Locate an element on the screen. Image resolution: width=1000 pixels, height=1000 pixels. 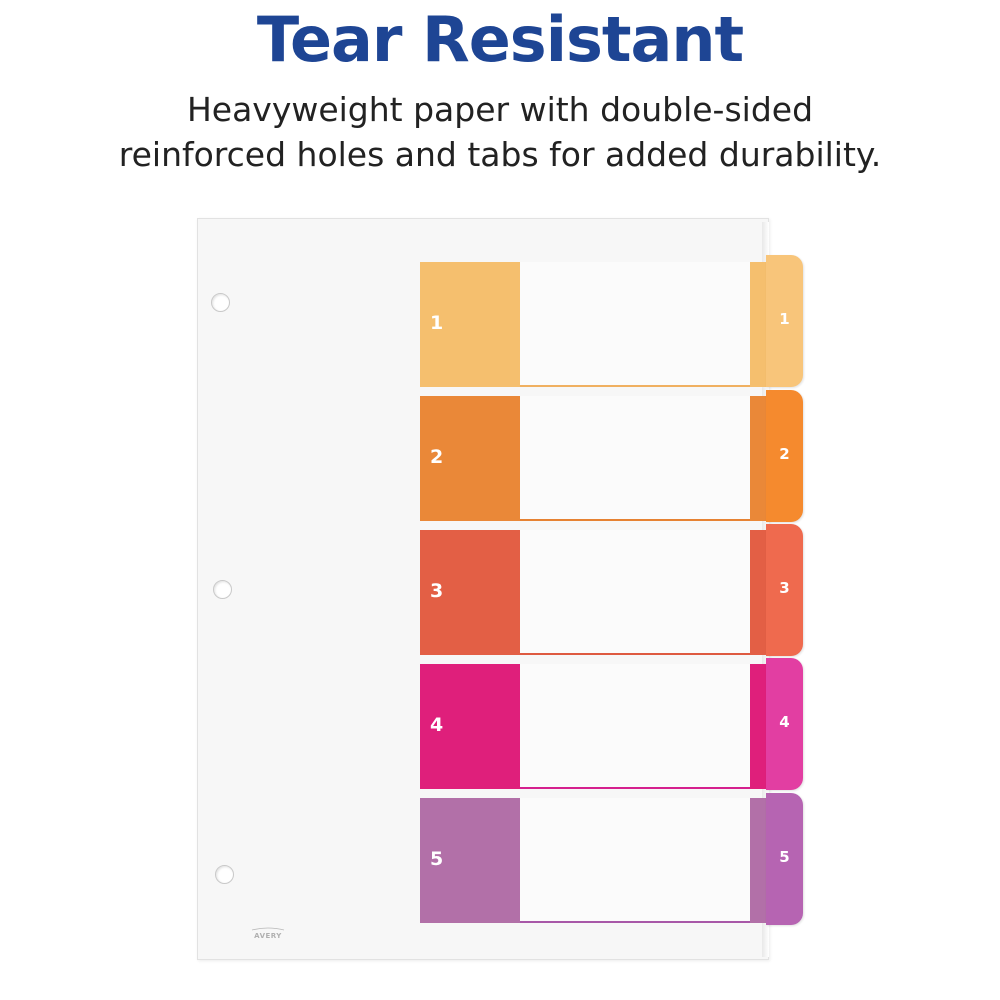
side-tab-5: 5 is located at coordinates (784, 859).